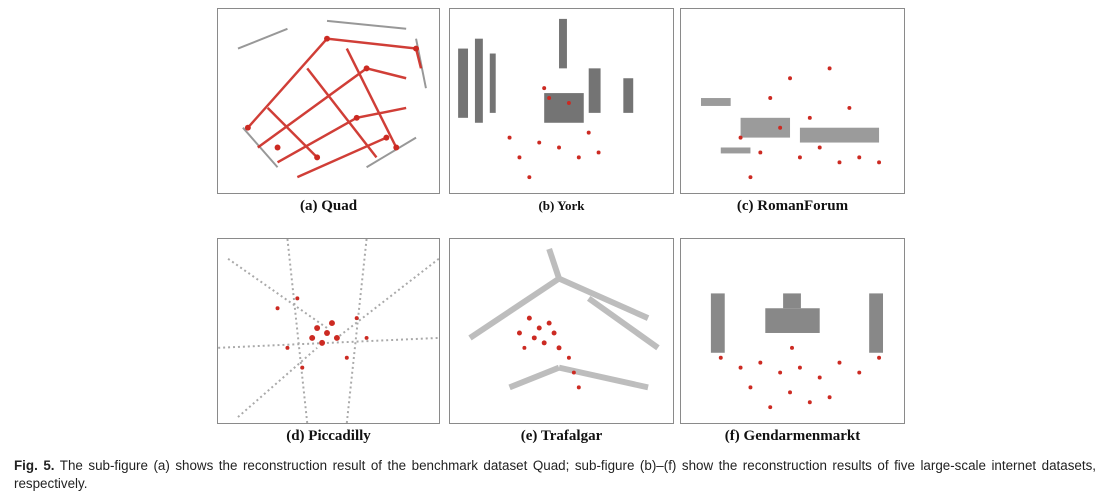 This screenshot has height=500, width=1109. Describe the element at coordinates (797, 351) in the screenshot. I see `gendarmenmarkt-reconstruction` at that location.